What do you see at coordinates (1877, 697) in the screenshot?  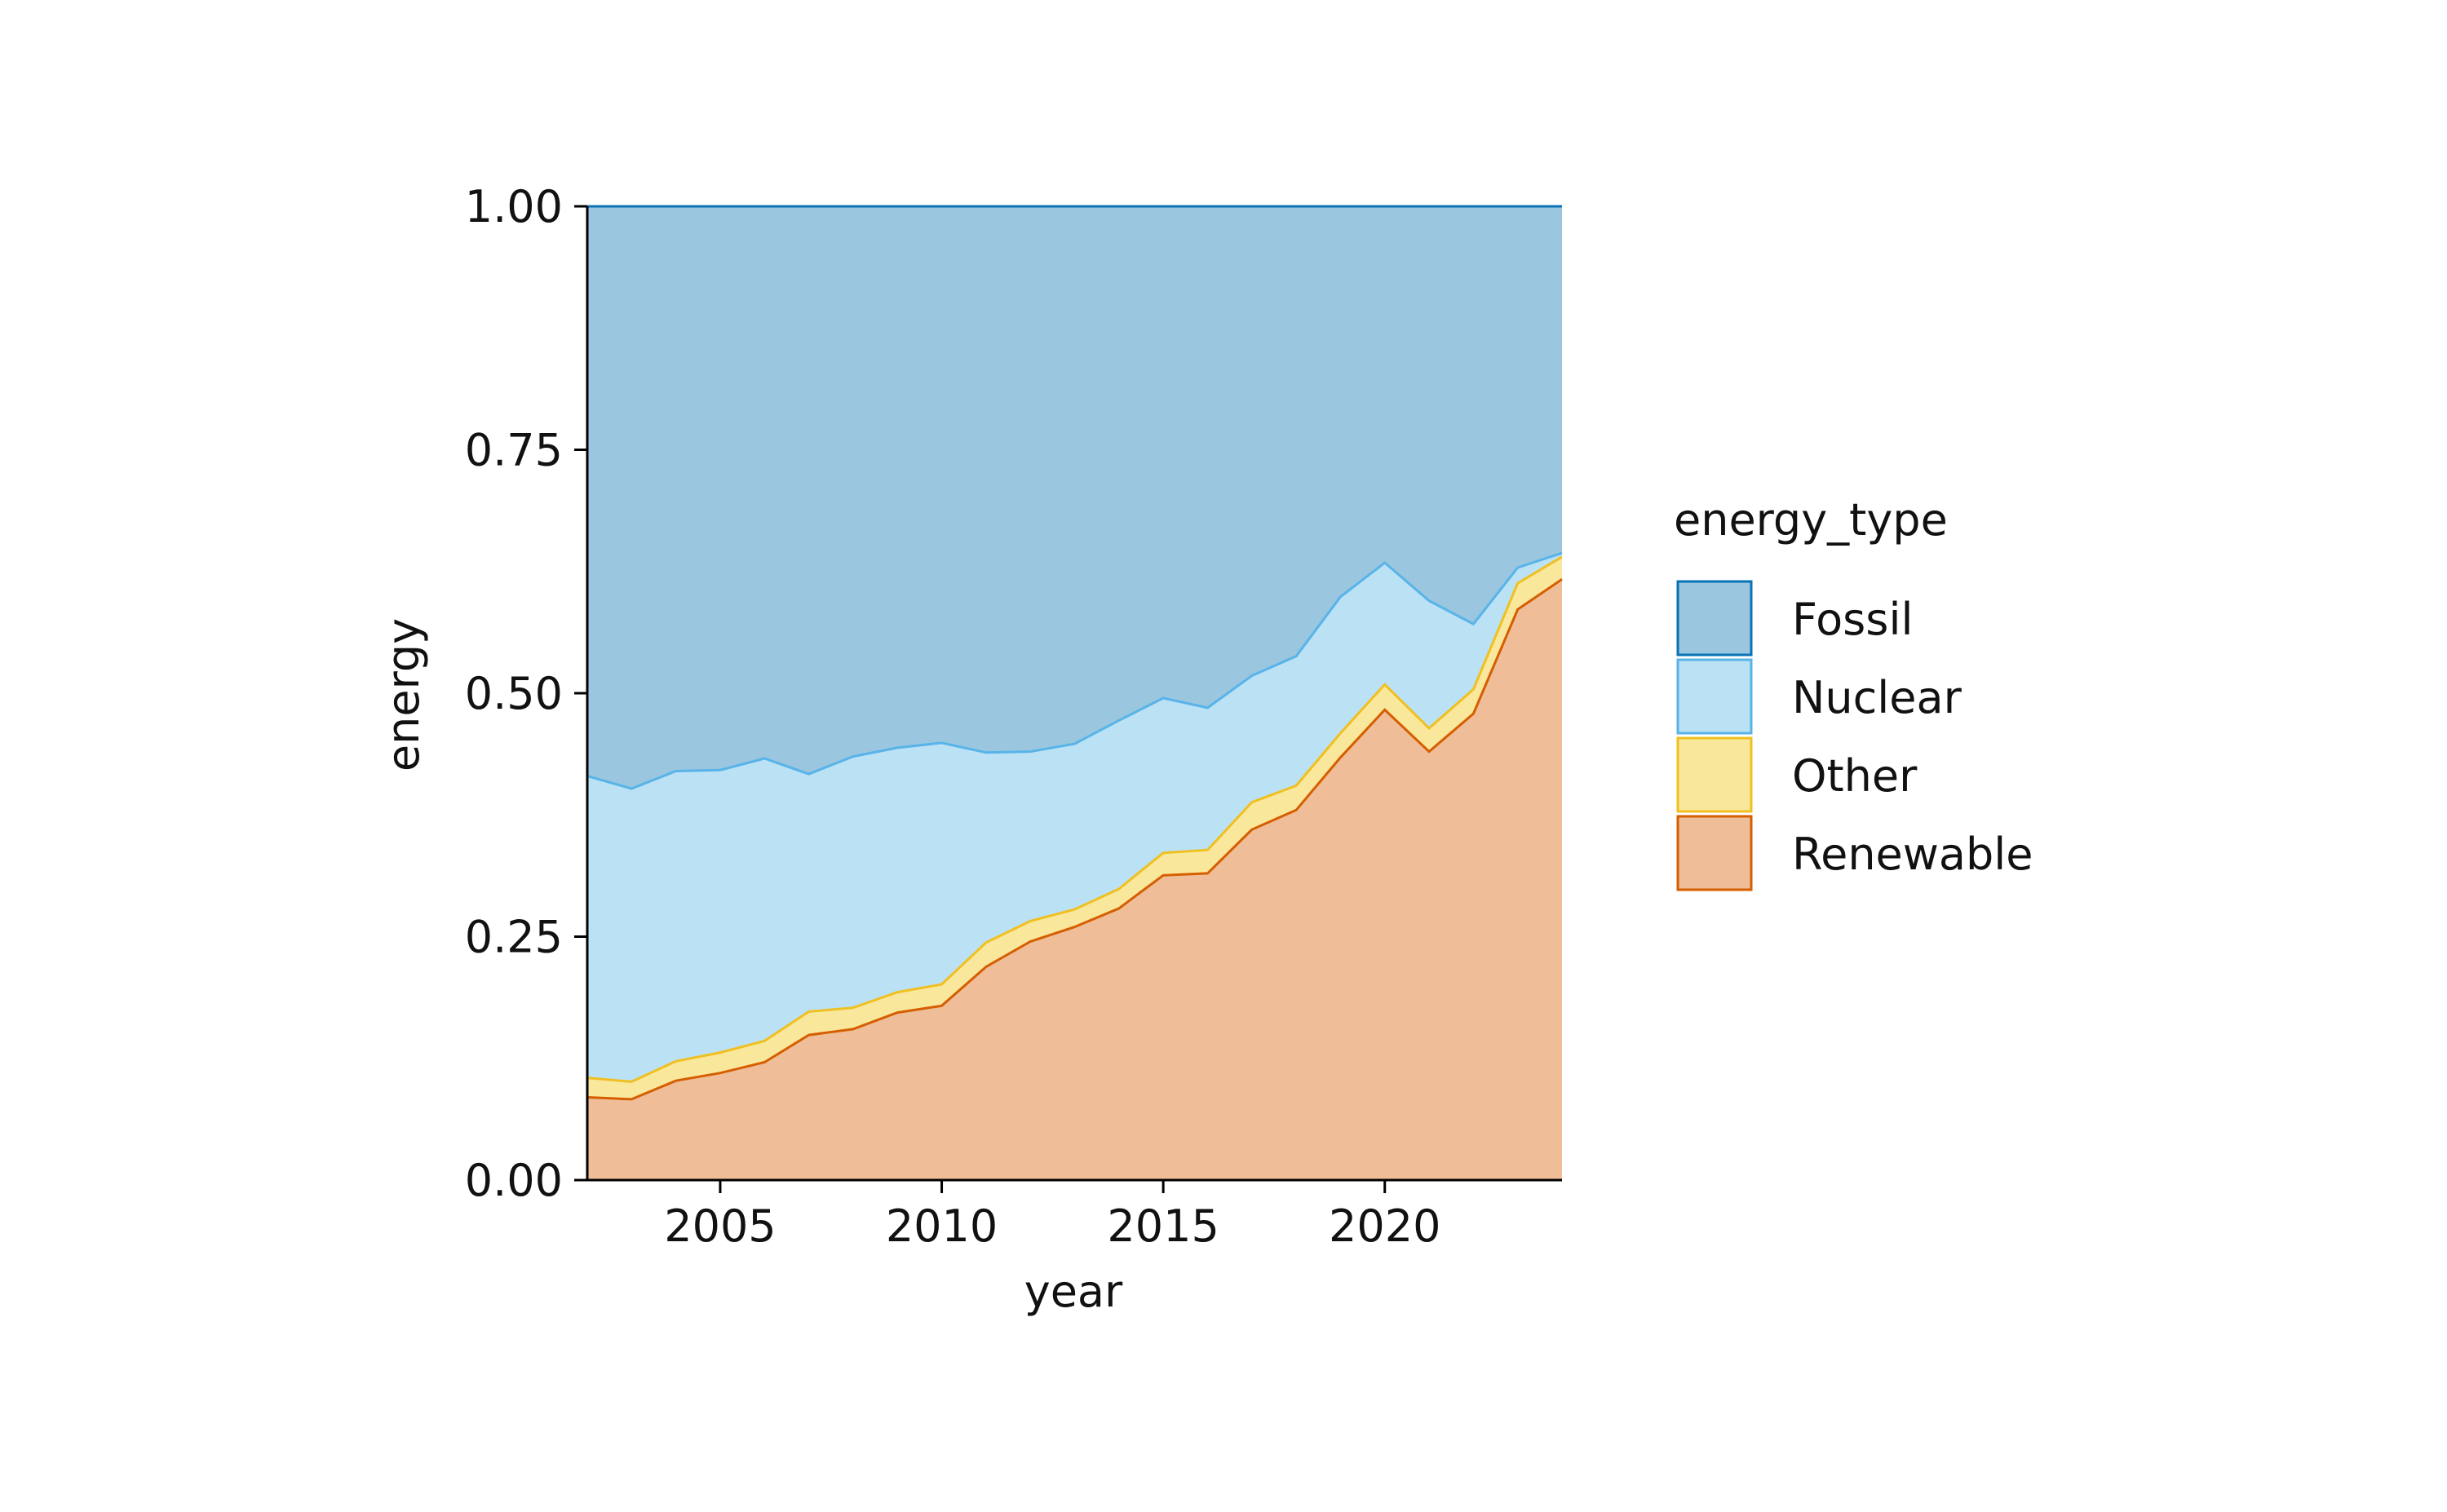 I see `legend-label-nuclear: Nuclear` at bounding box center [1877, 697].